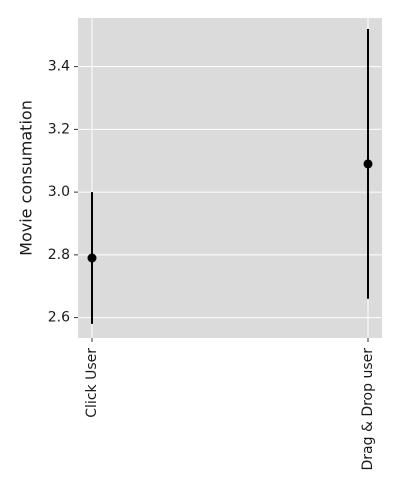  I want to click on y-tick-labels: 2.6 2.8 3.0 3.2 3.4, so click(63, 192).